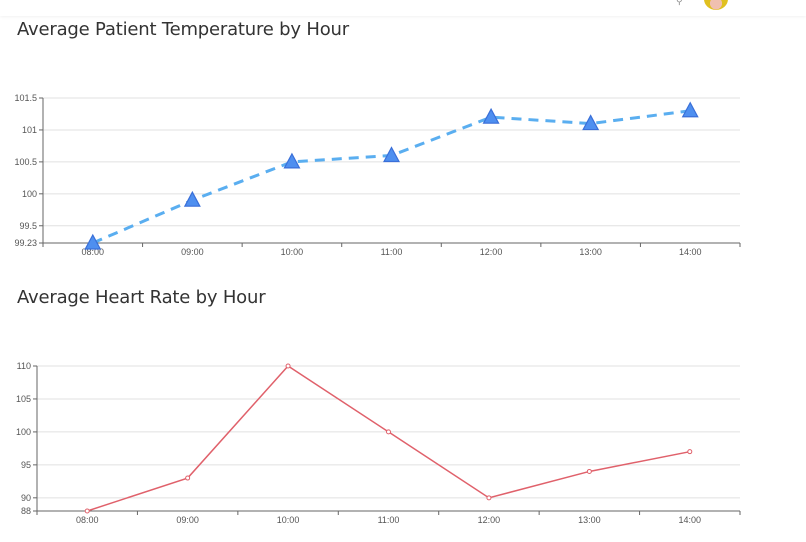  What do you see at coordinates (141, 297) in the screenshot?
I see `chart-title-heart-rate: Average Heart Rate by Hour` at bounding box center [141, 297].